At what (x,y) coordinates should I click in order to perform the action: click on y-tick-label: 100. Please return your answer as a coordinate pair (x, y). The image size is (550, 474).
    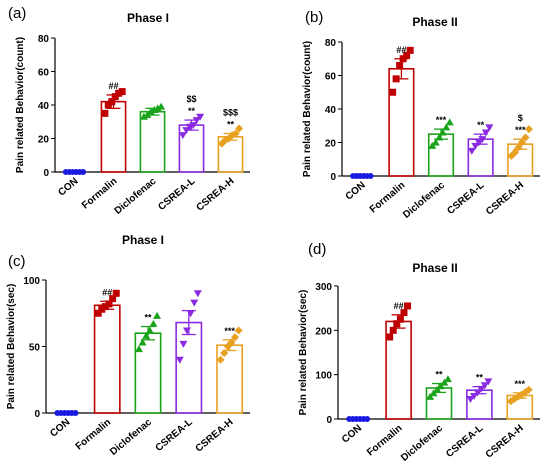
    Looking at the image, I should click on (323, 376).